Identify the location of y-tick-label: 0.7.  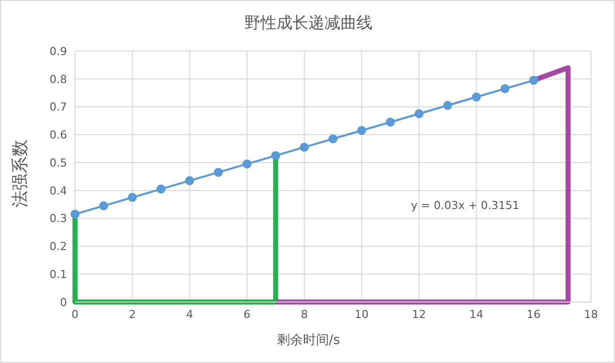
(58, 107).